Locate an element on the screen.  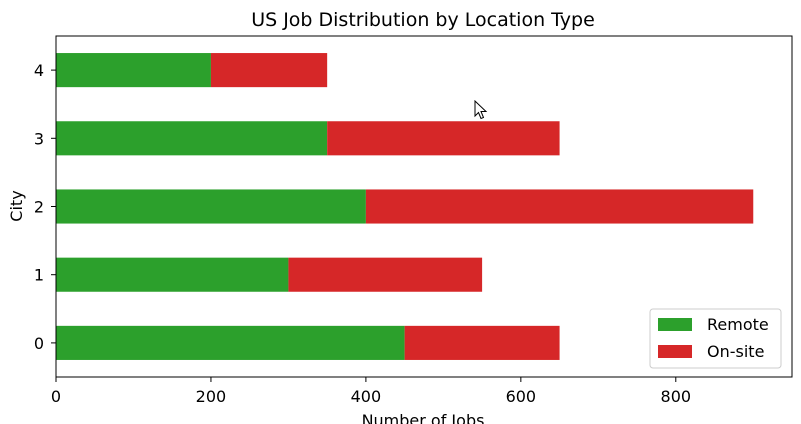
x-tick-label: 800 is located at coordinates (676, 396).